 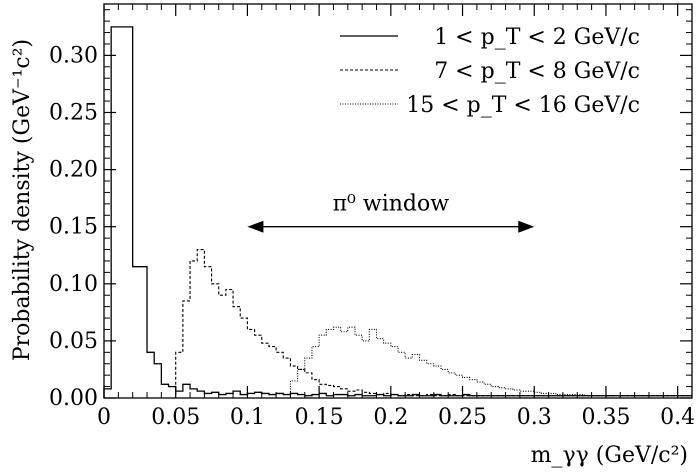 What do you see at coordinates (73, 55) in the screenshot?
I see `y-tick-label: 0.30` at bounding box center [73, 55].